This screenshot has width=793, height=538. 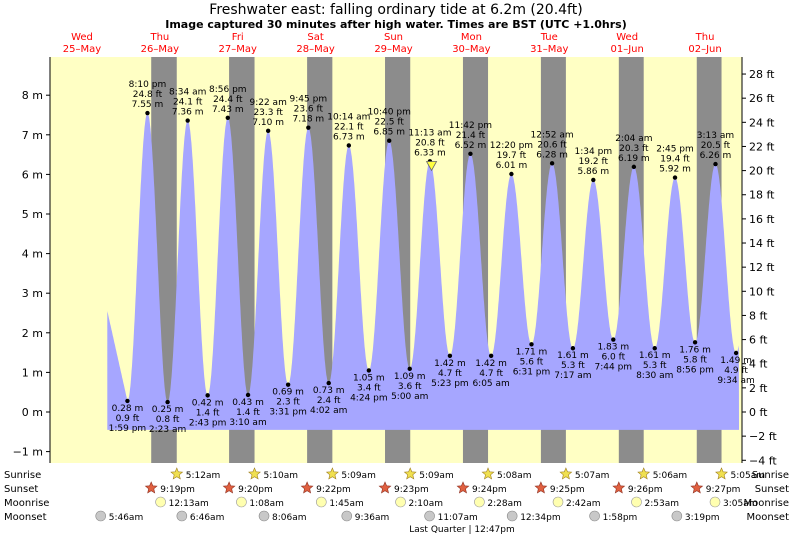 What do you see at coordinates (187, 93) in the screenshot?
I see `tide-label: 8:34 am` at bounding box center [187, 93].